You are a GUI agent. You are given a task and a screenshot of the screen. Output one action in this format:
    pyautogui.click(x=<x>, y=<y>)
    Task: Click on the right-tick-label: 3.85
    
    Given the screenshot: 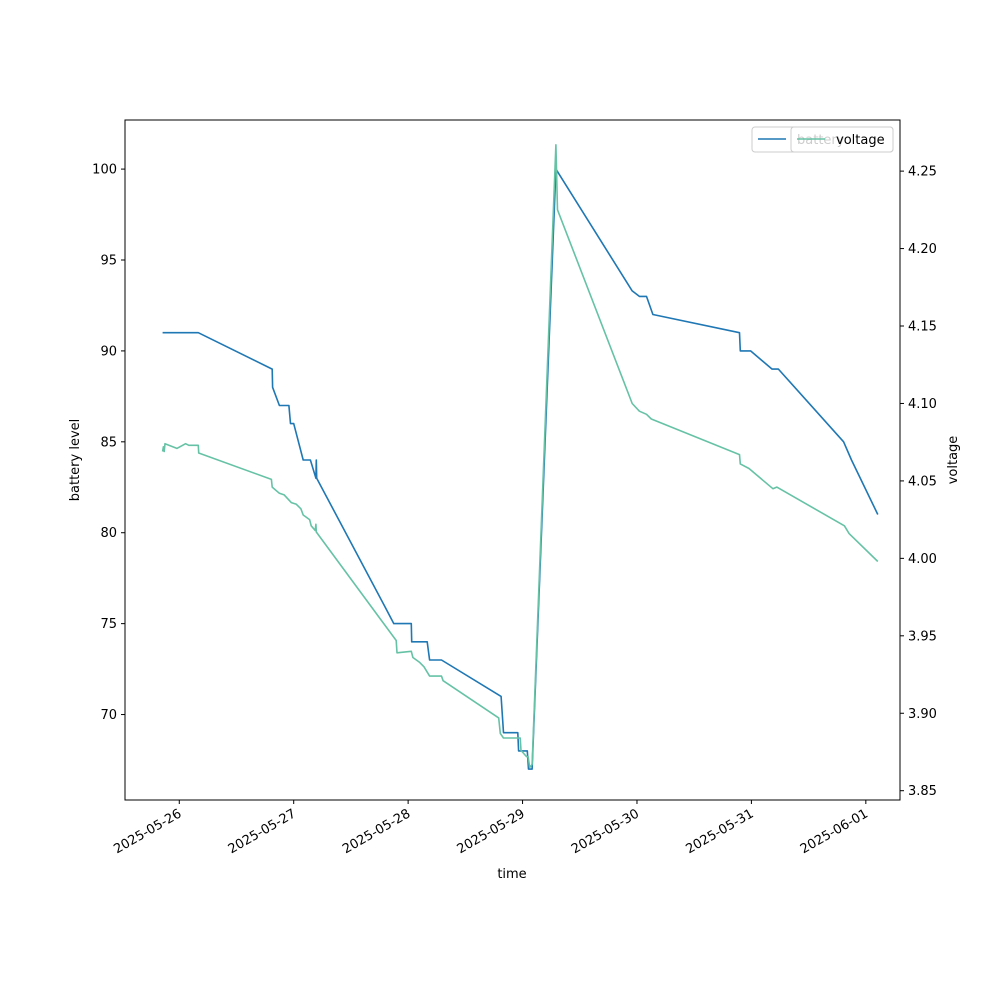 What is the action you would take?
    pyautogui.click(x=922, y=791)
    